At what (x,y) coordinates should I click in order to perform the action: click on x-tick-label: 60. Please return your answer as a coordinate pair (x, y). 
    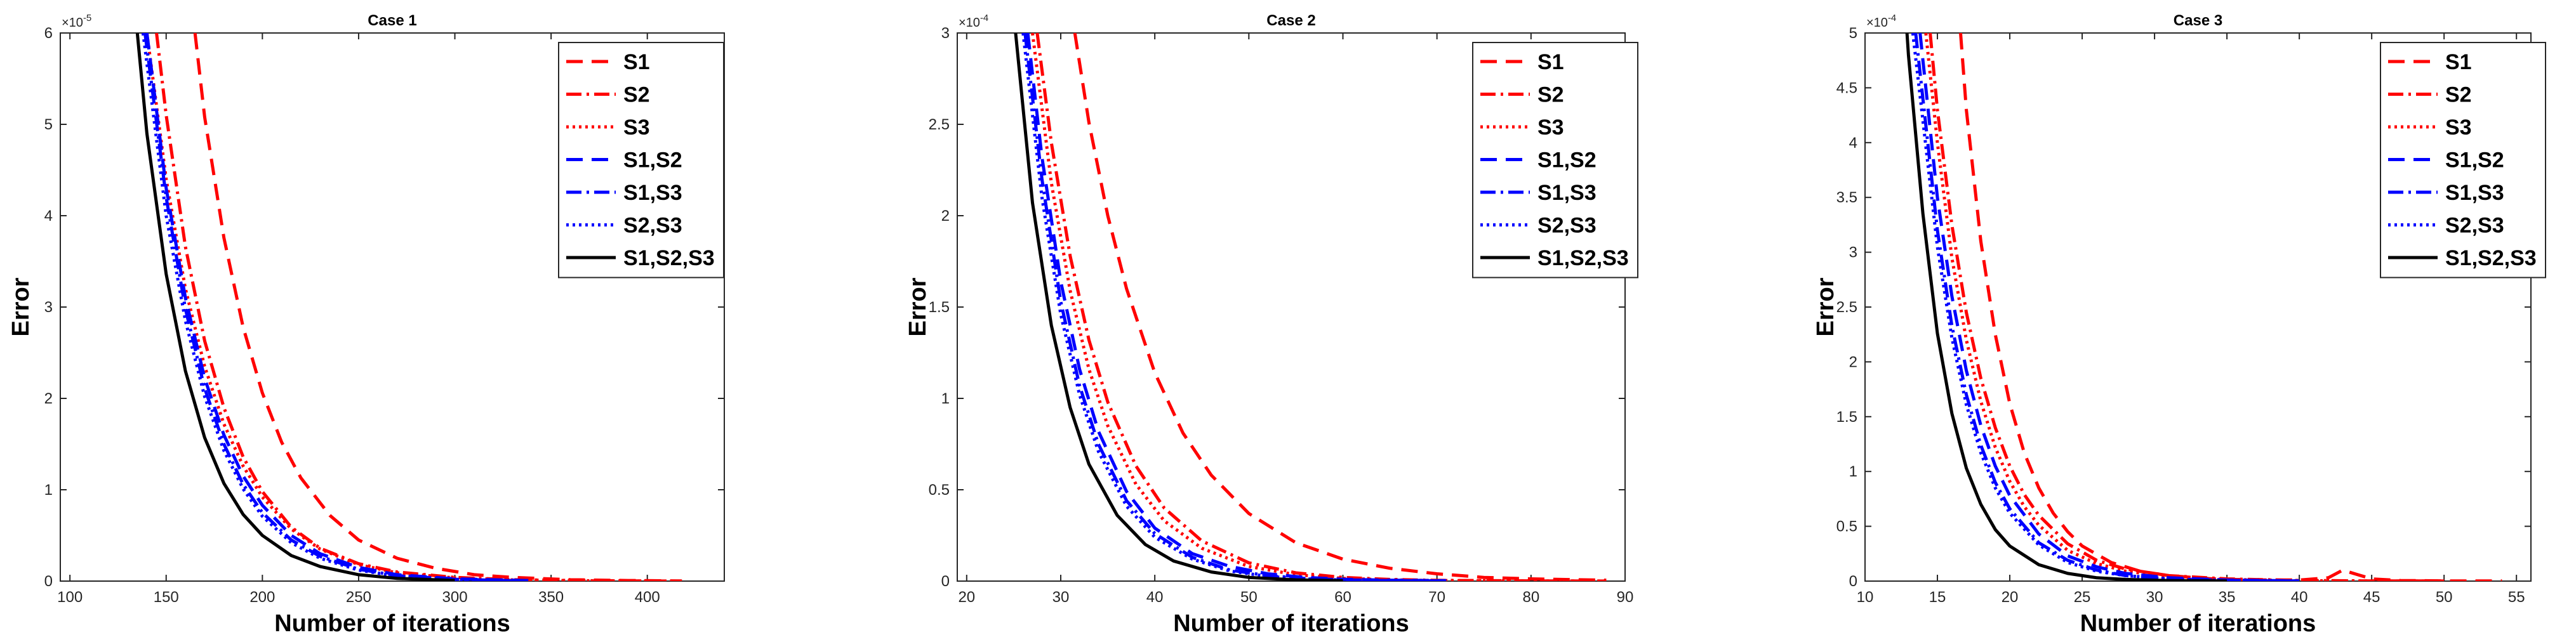
    Looking at the image, I should click on (1342, 597).